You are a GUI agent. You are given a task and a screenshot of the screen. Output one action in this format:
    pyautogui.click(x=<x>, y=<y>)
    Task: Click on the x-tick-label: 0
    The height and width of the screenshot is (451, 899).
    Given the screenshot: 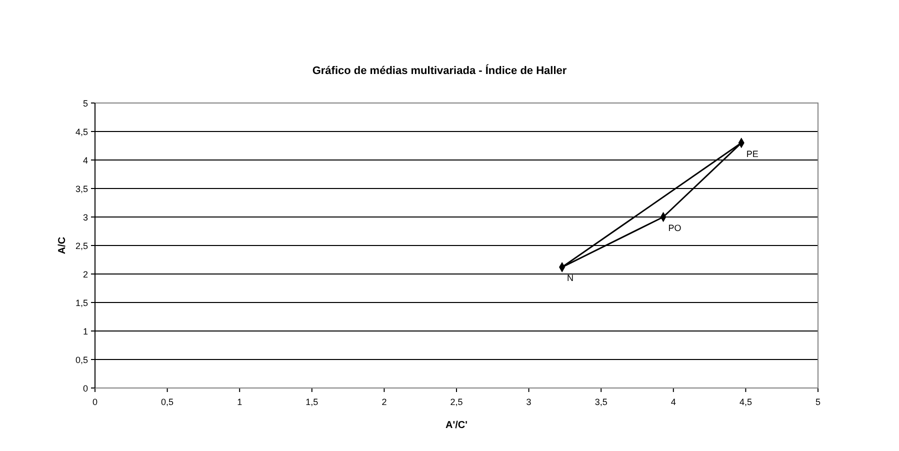 What is the action you would take?
    pyautogui.click(x=95, y=402)
    